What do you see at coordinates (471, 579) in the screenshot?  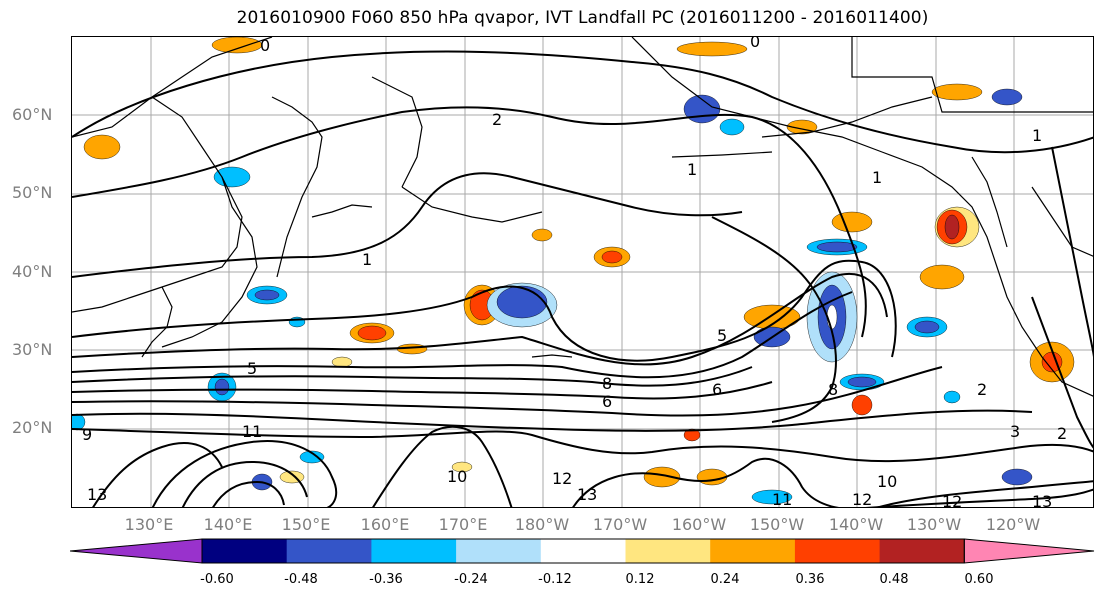 I see `colorbar-tick: -0.24` at bounding box center [471, 579].